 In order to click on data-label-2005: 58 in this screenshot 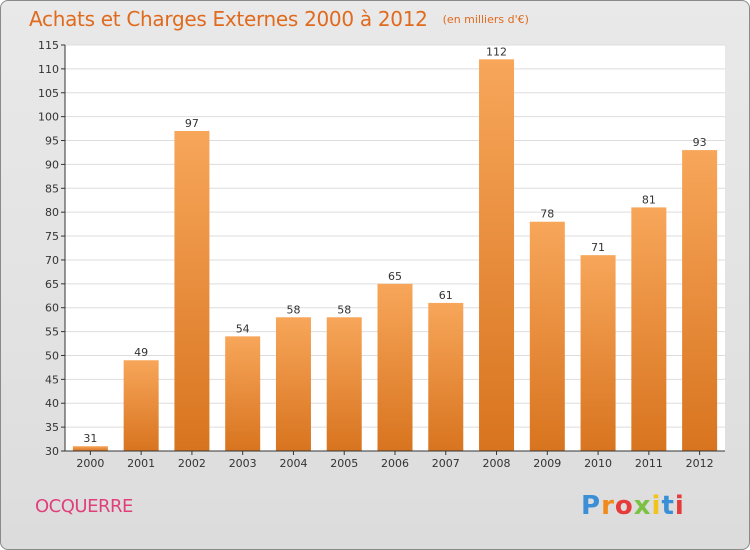, I will do `click(344, 309)`.